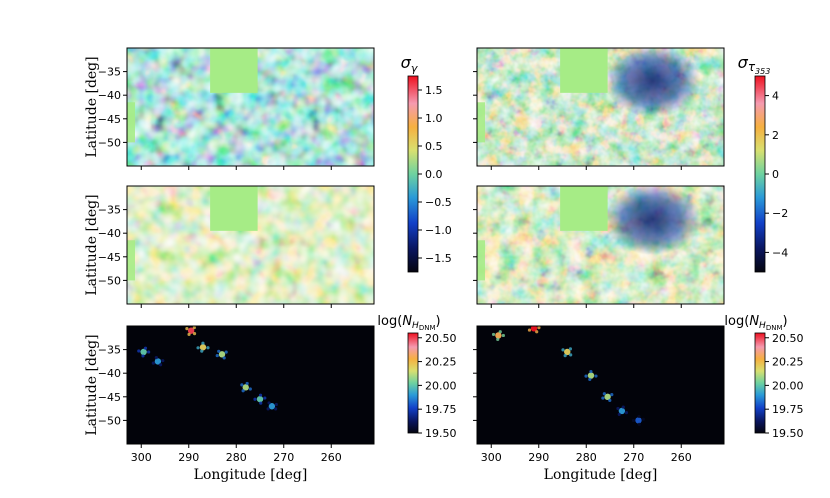  What do you see at coordinates (441, 362) in the screenshot?
I see `colorbar-tick-label: 20.25` at bounding box center [441, 362].